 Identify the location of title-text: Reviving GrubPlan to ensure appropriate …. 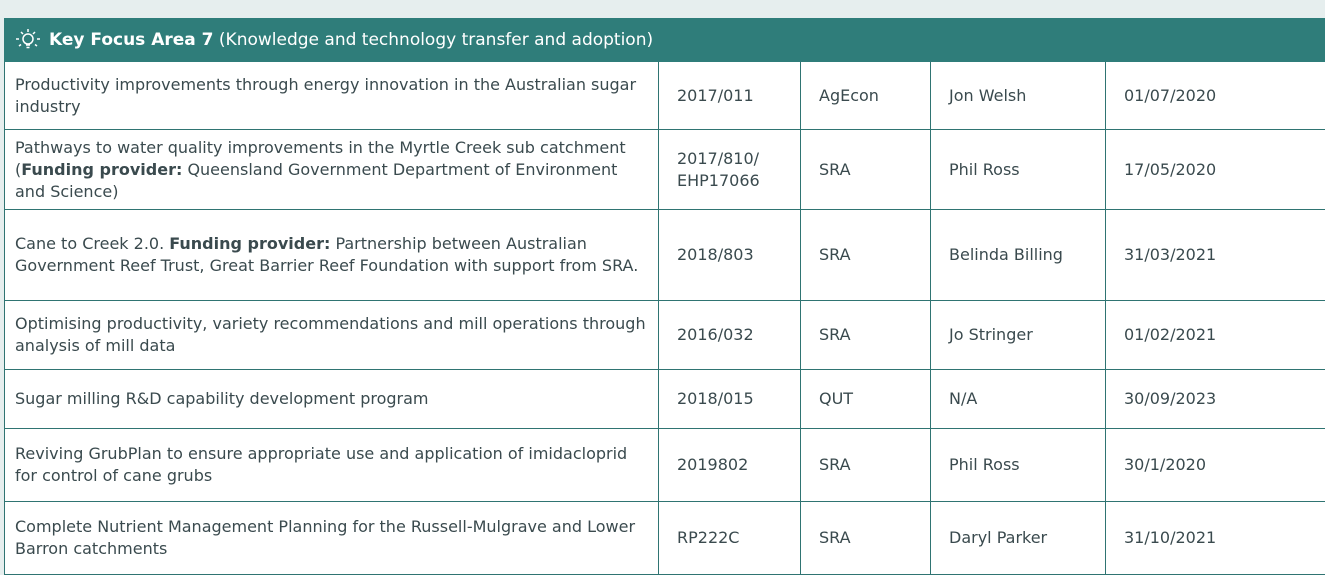
(321, 464).